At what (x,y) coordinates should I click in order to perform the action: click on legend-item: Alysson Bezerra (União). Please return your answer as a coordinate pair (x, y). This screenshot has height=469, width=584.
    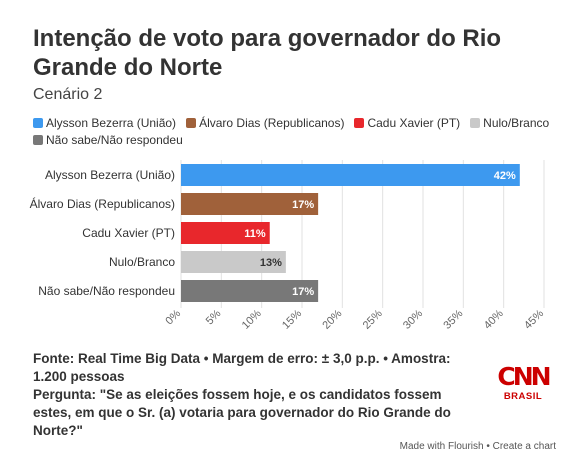
    Looking at the image, I should click on (104, 122).